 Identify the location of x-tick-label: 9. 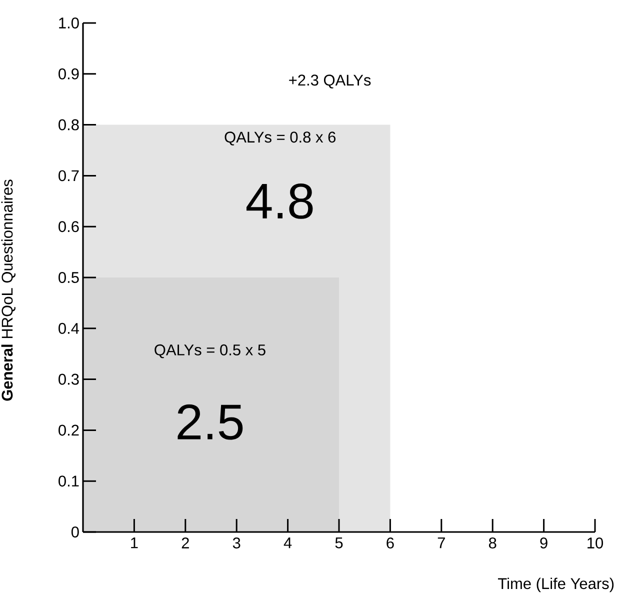
(544, 543).